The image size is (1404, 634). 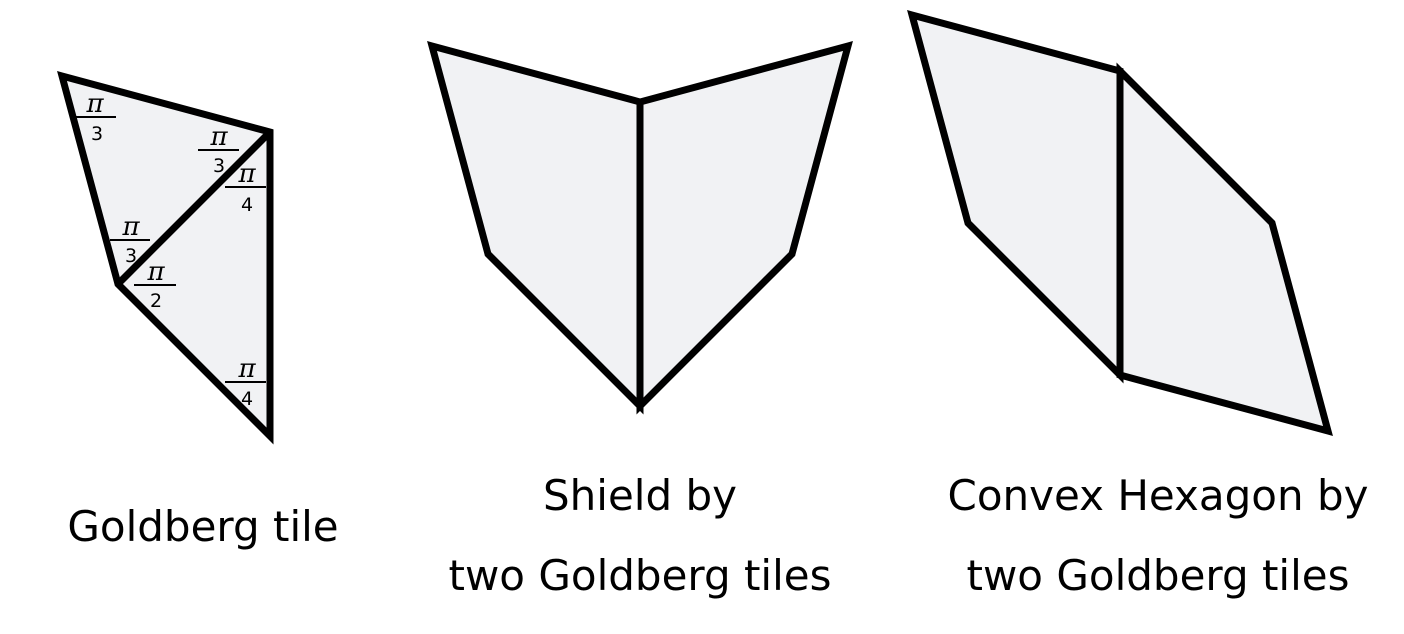 I want to click on shield-right-tile, so click(x=744, y=228).